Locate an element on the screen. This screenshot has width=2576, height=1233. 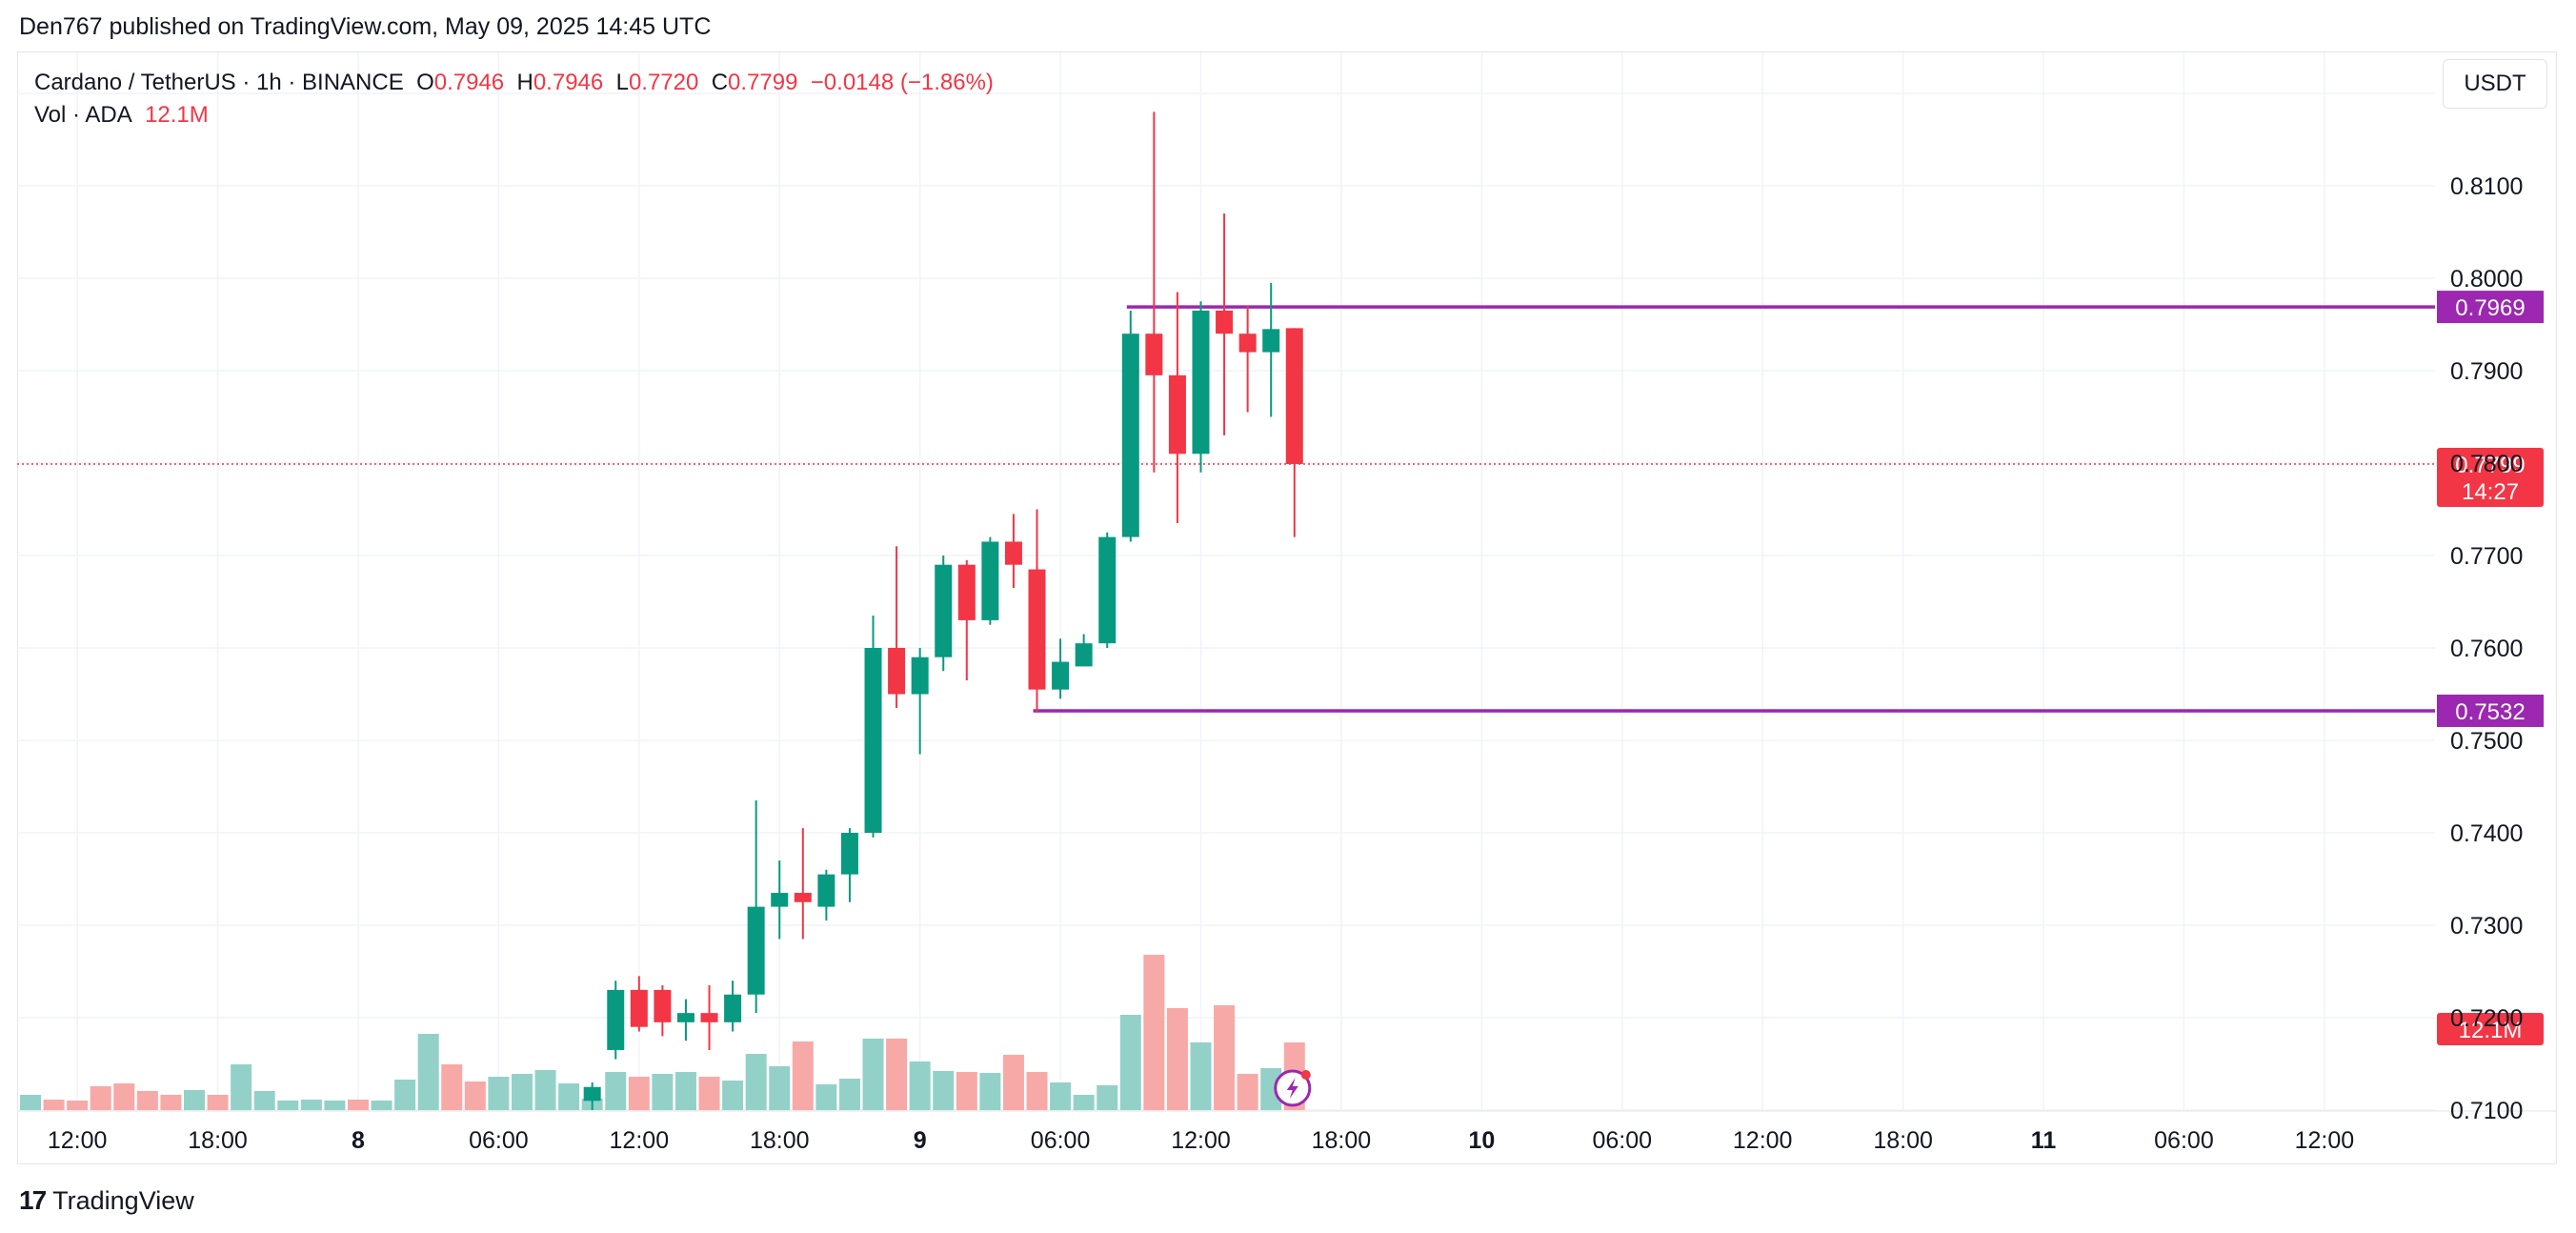
level-price-tag is located at coordinates (2490, 307).